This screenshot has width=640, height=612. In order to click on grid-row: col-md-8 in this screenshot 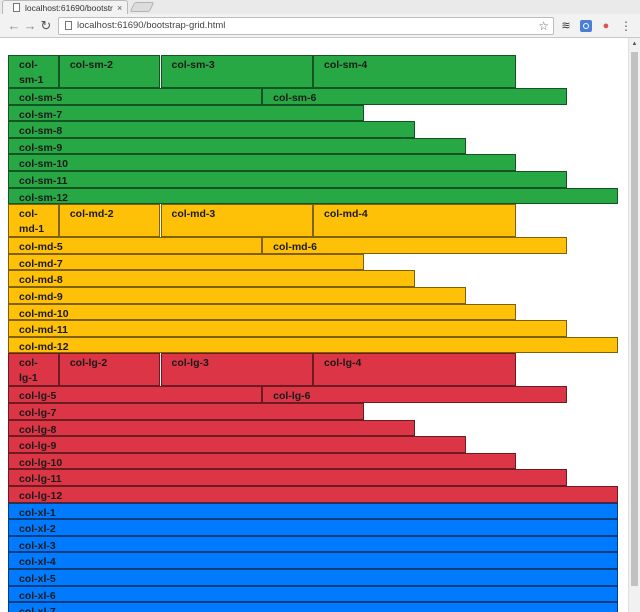, I will do `click(313, 278)`.